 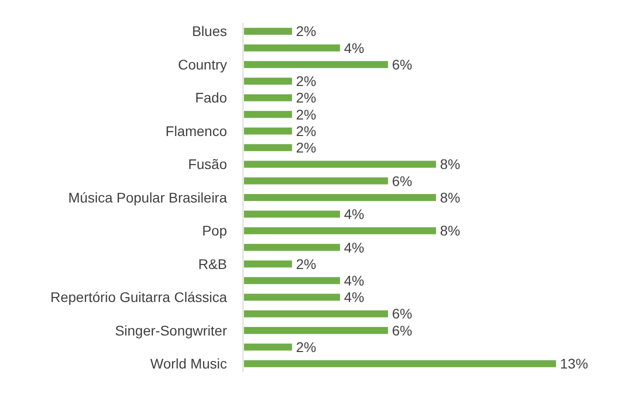 I want to click on y-tick-label: Repertório Guitarra Clássica, so click(x=139, y=297).